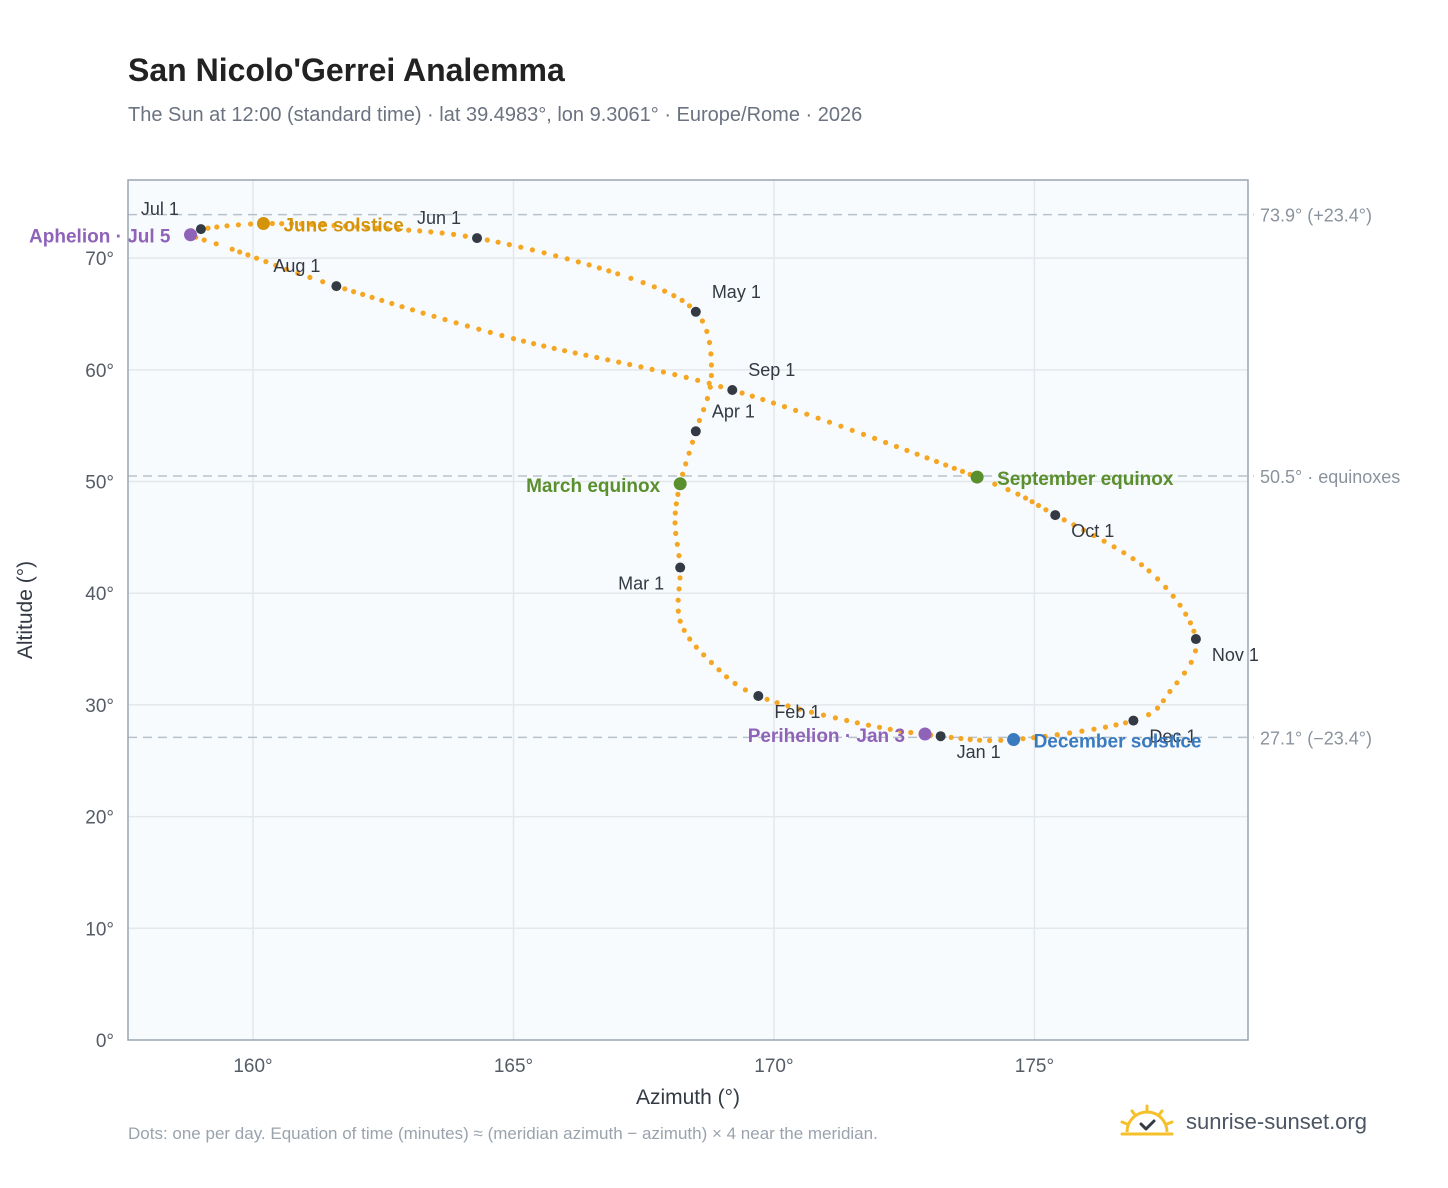  I want to click on y-tick-label: 0°, so click(105, 1041).